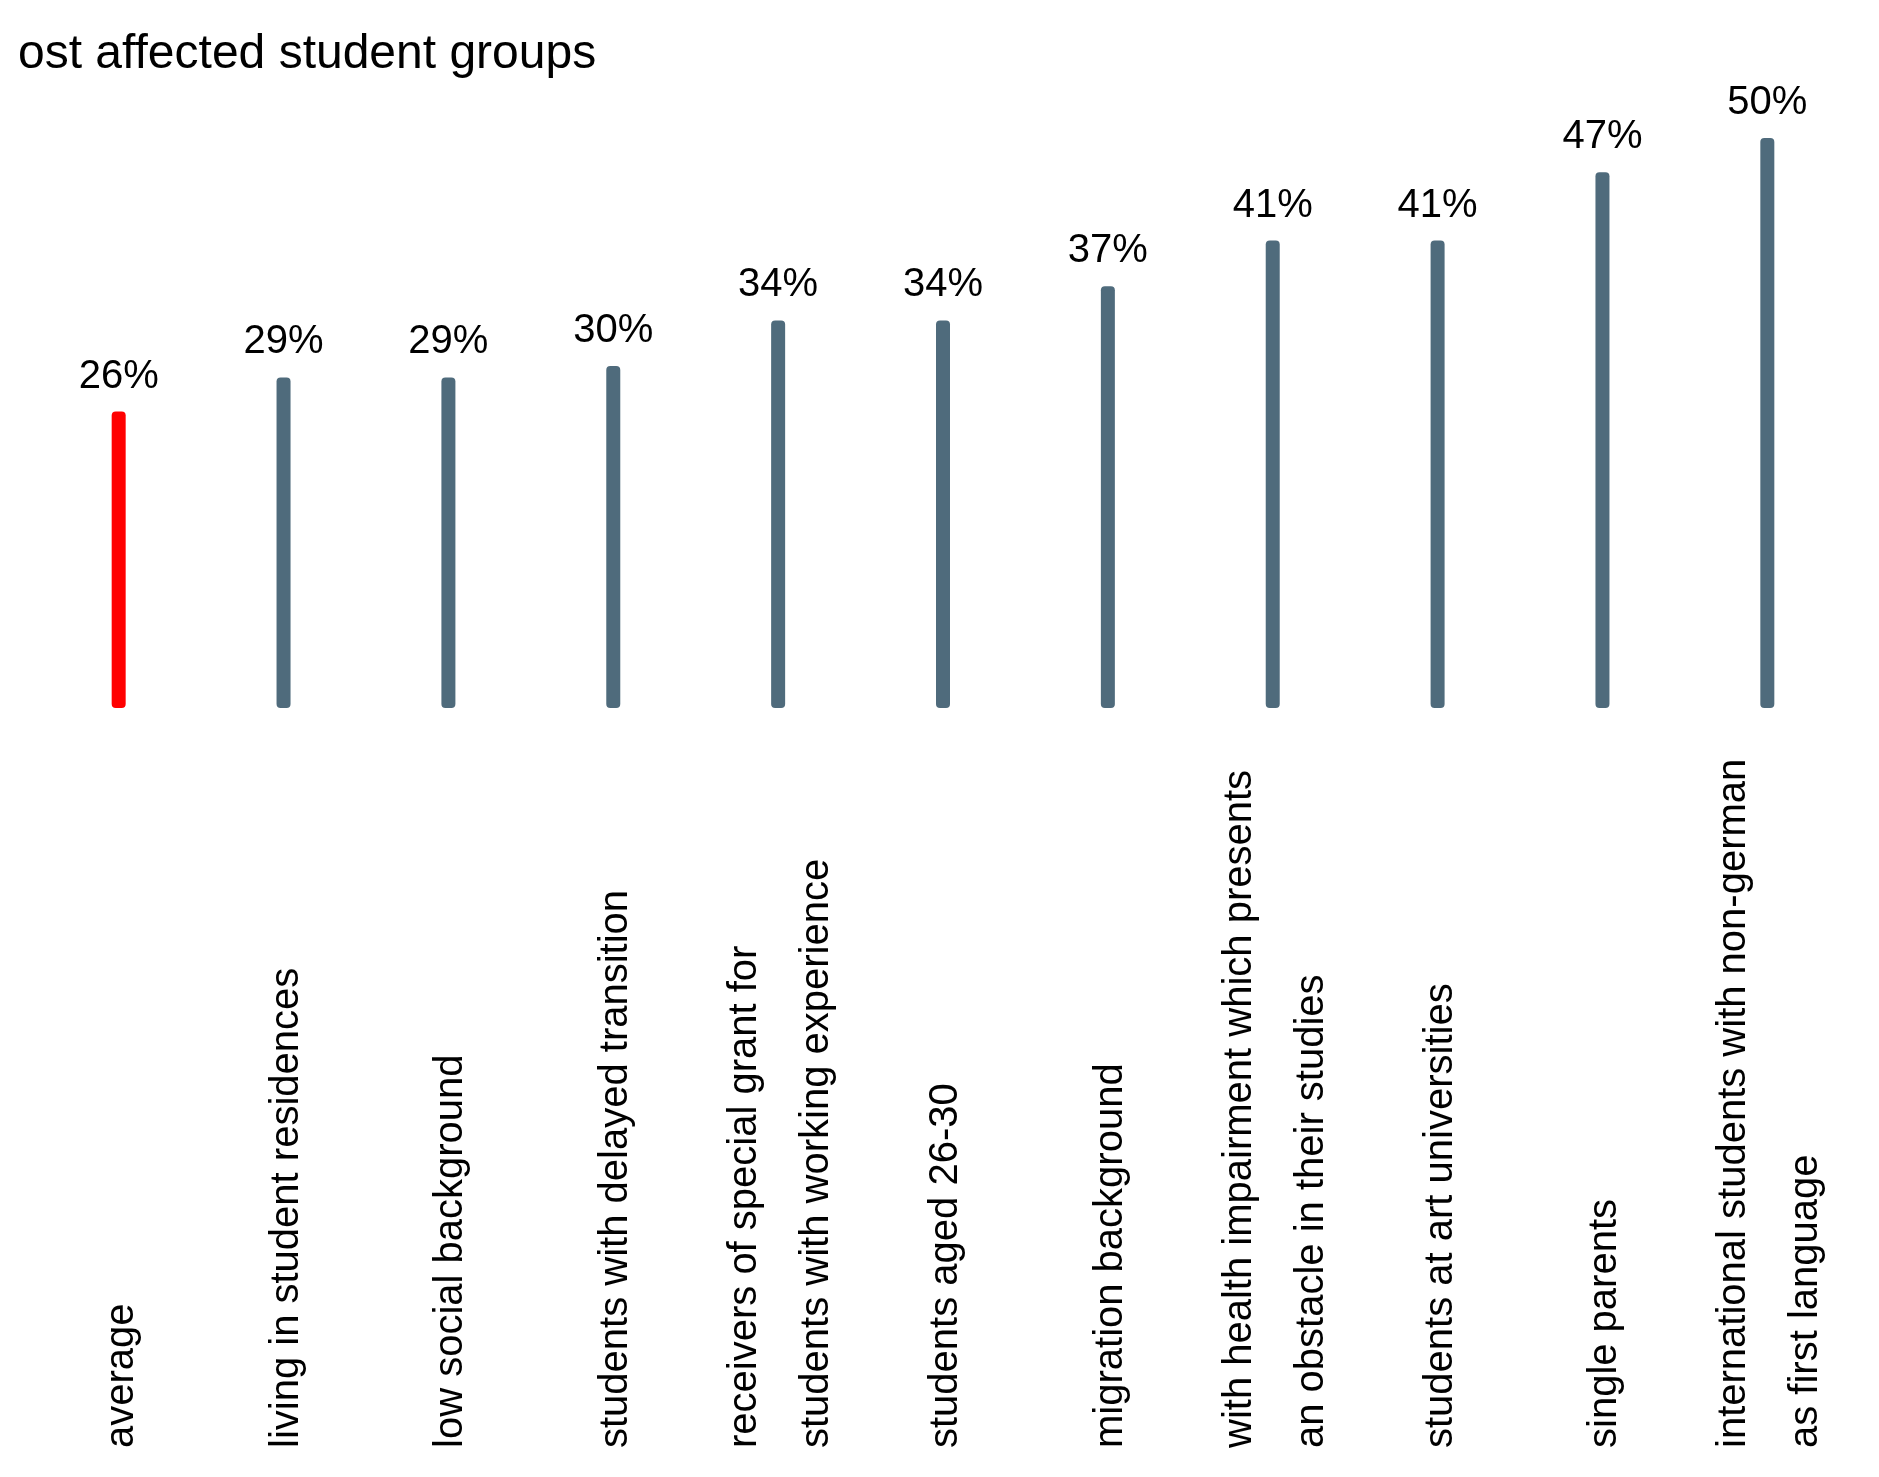  I want to click on x-tick-label: living in student residences, so click(283, 1207).